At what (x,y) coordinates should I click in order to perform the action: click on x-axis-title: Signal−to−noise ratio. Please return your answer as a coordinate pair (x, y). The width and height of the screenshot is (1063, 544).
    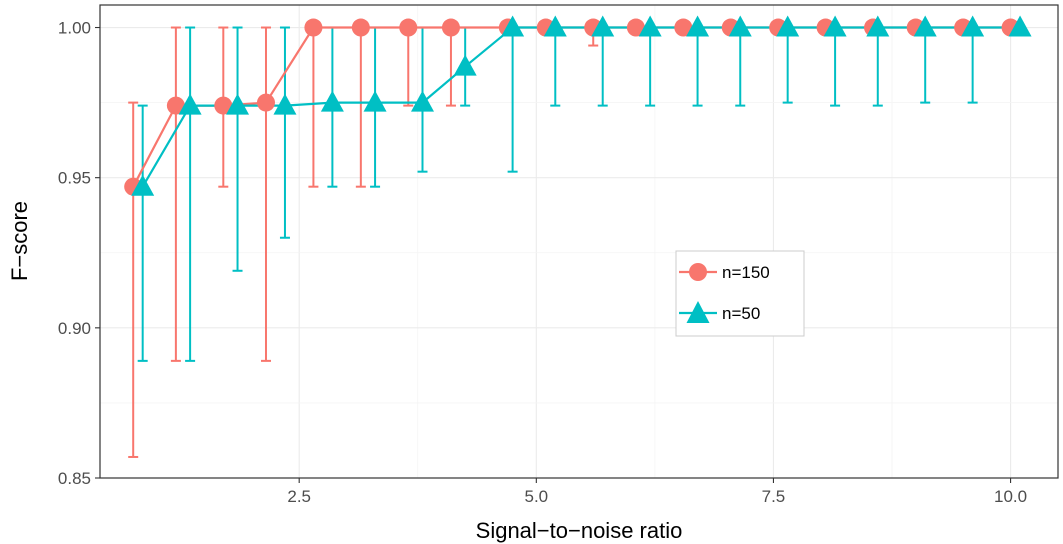
    Looking at the image, I should click on (579, 530).